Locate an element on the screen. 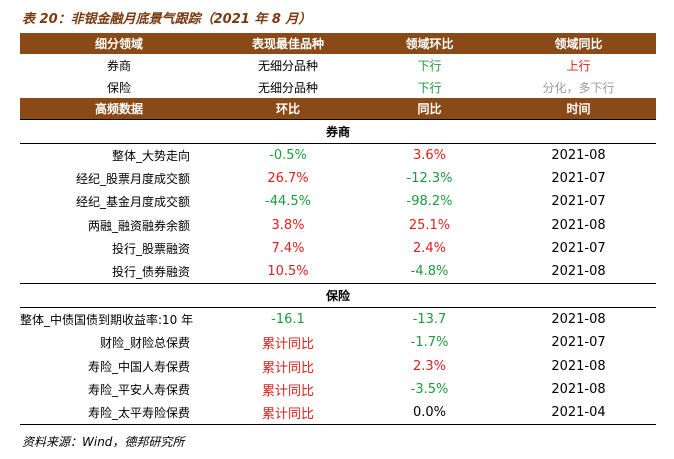 Image resolution: width=674 pixels, height=459 pixels. metric-label: 整体_中债国债到期收益率:10 年 is located at coordinates (107, 320).